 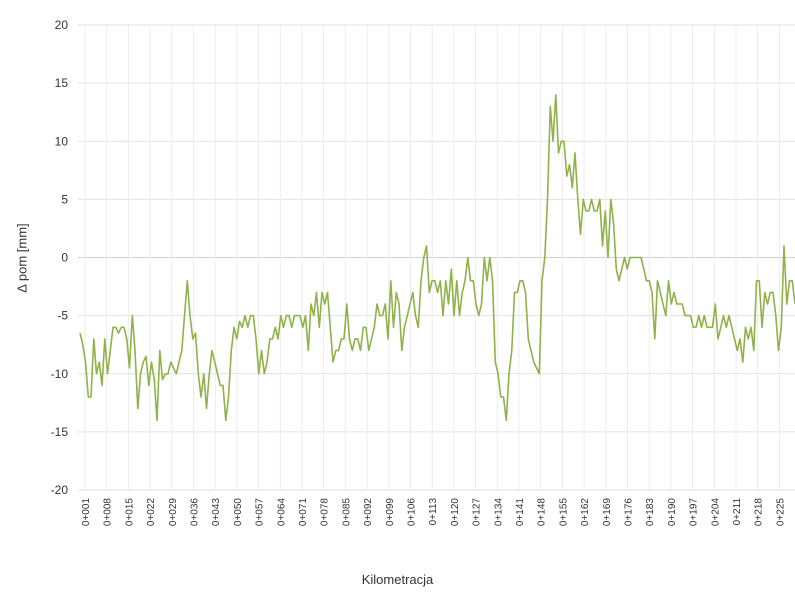 I want to click on x-tick-label: 0+106, so click(x=412, y=512).